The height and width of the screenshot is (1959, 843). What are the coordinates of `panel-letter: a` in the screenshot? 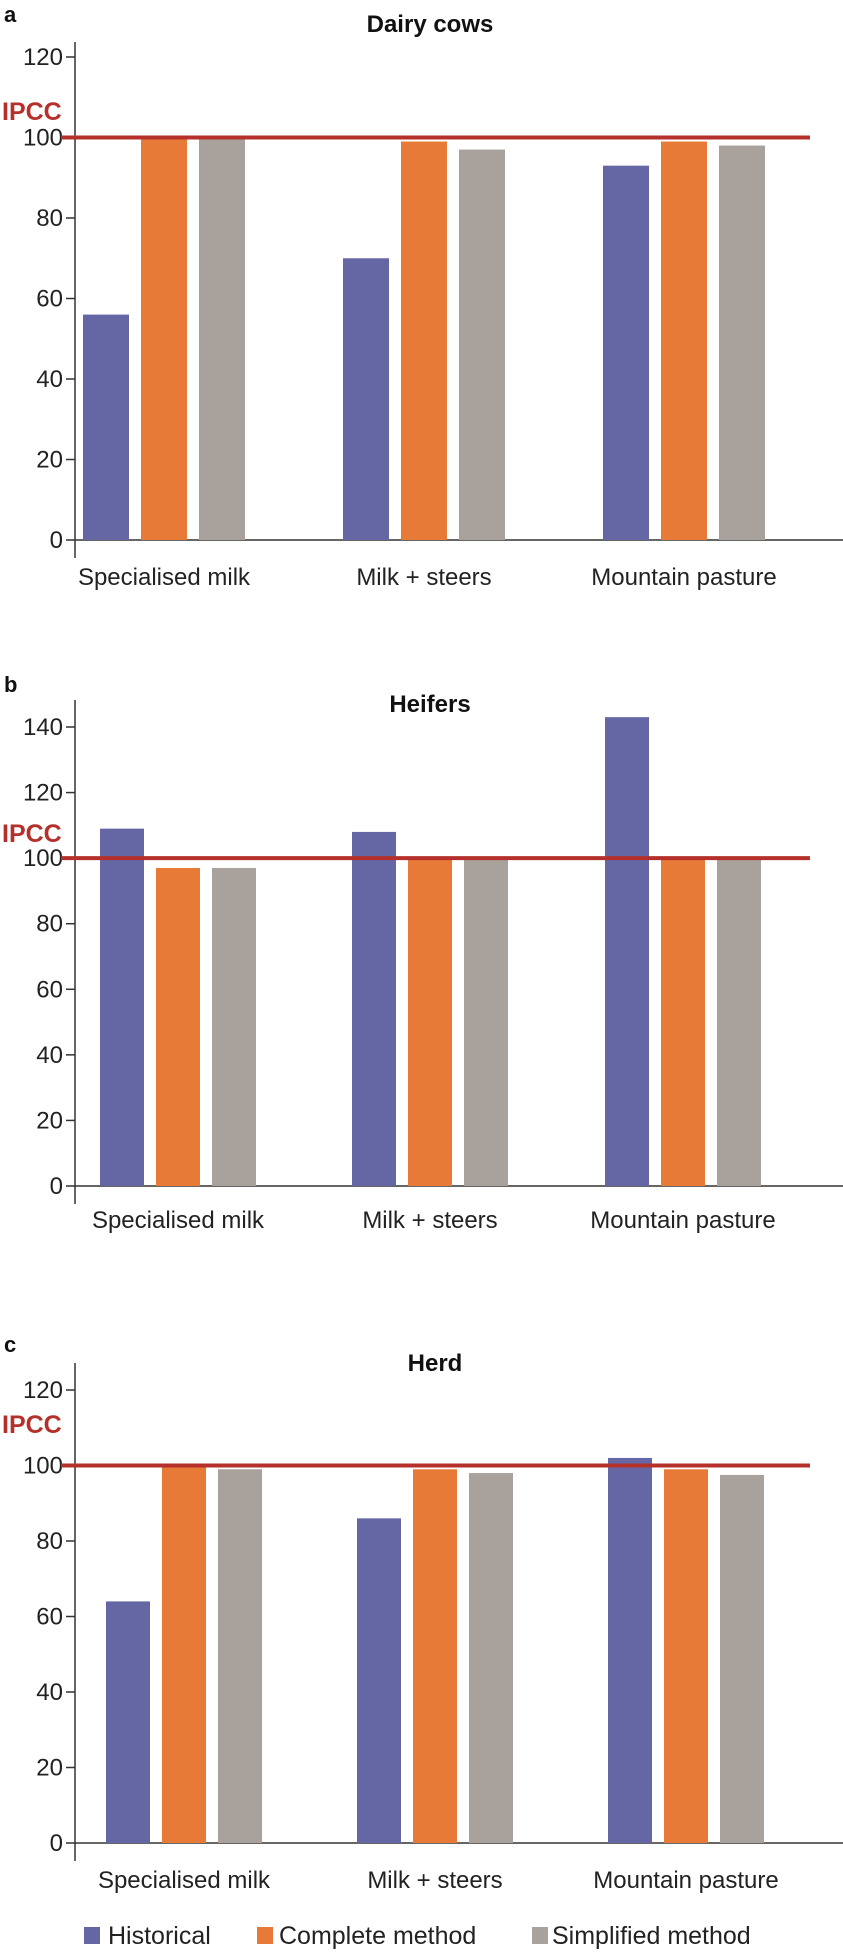 It's located at (10, 14).